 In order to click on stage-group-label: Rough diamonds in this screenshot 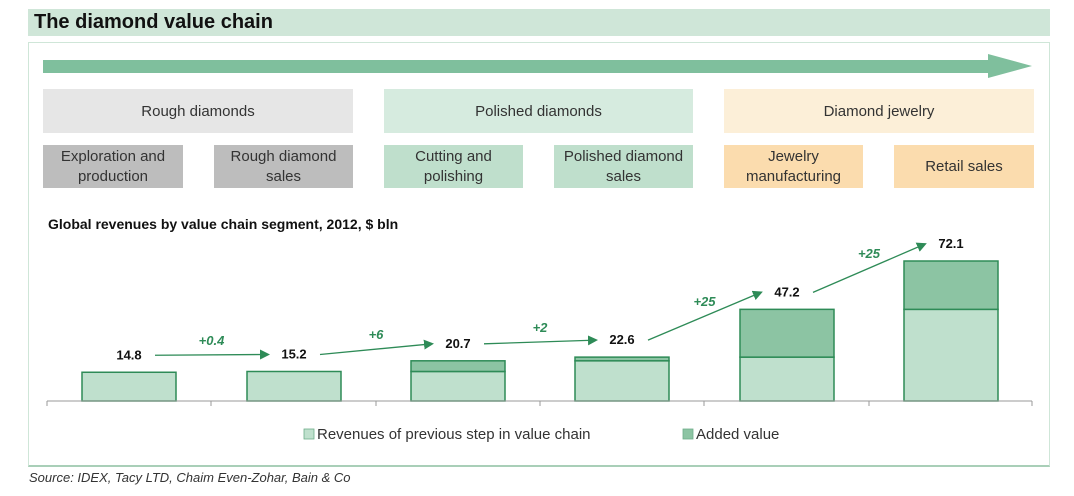, I will do `click(198, 111)`.